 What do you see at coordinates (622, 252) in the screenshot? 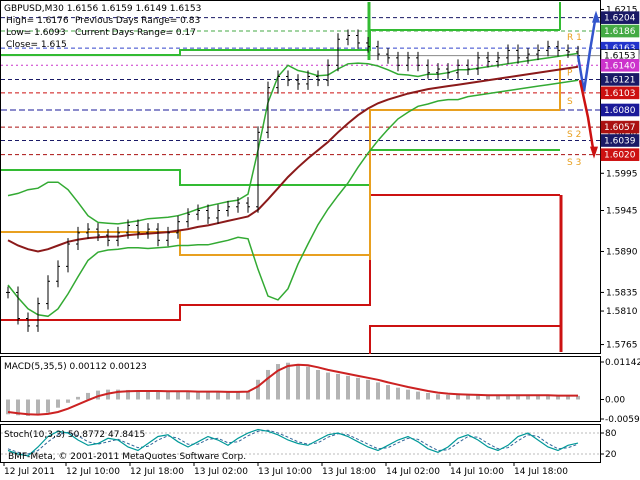
I see `price-tick-label-4: 1.5890` at bounding box center [622, 252].